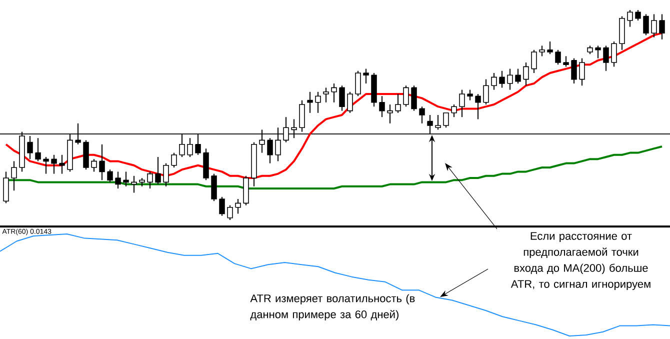  I want to click on annotation: ATR измеряет волатильность (в данном примере за 60 дней), so click(332, 307).